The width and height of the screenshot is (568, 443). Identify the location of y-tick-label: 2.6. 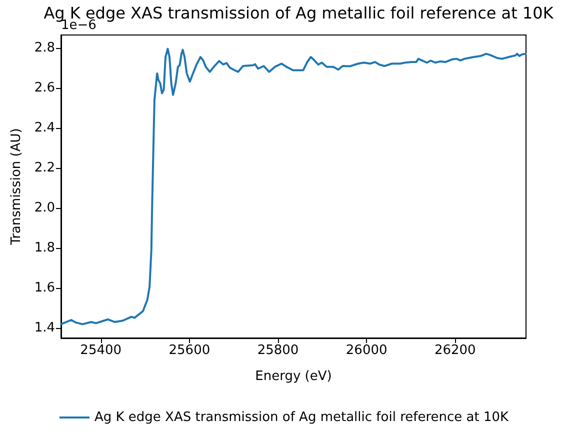
(44, 88).